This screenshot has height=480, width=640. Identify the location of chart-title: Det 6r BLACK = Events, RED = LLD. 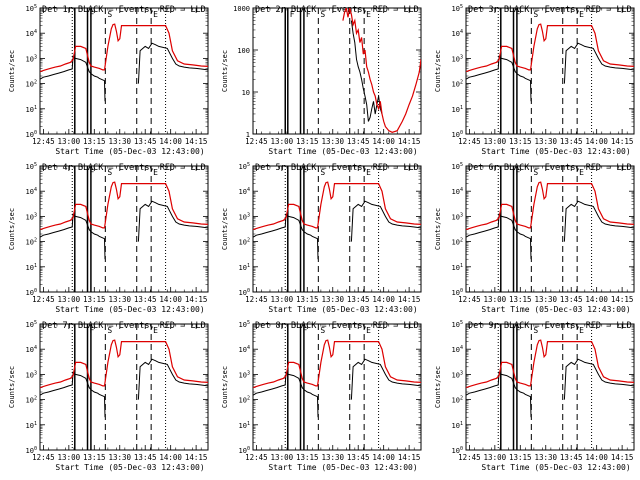
(550, 168).